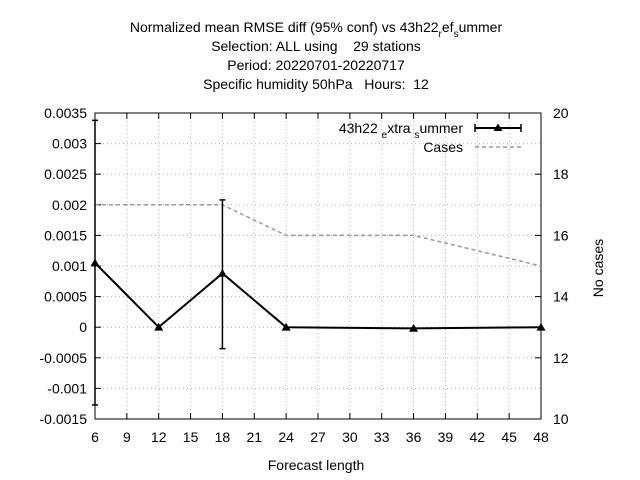 The height and width of the screenshot is (480, 640). What do you see at coordinates (67, 388) in the screenshot?
I see `y-tick-label: -0.001` at bounding box center [67, 388].